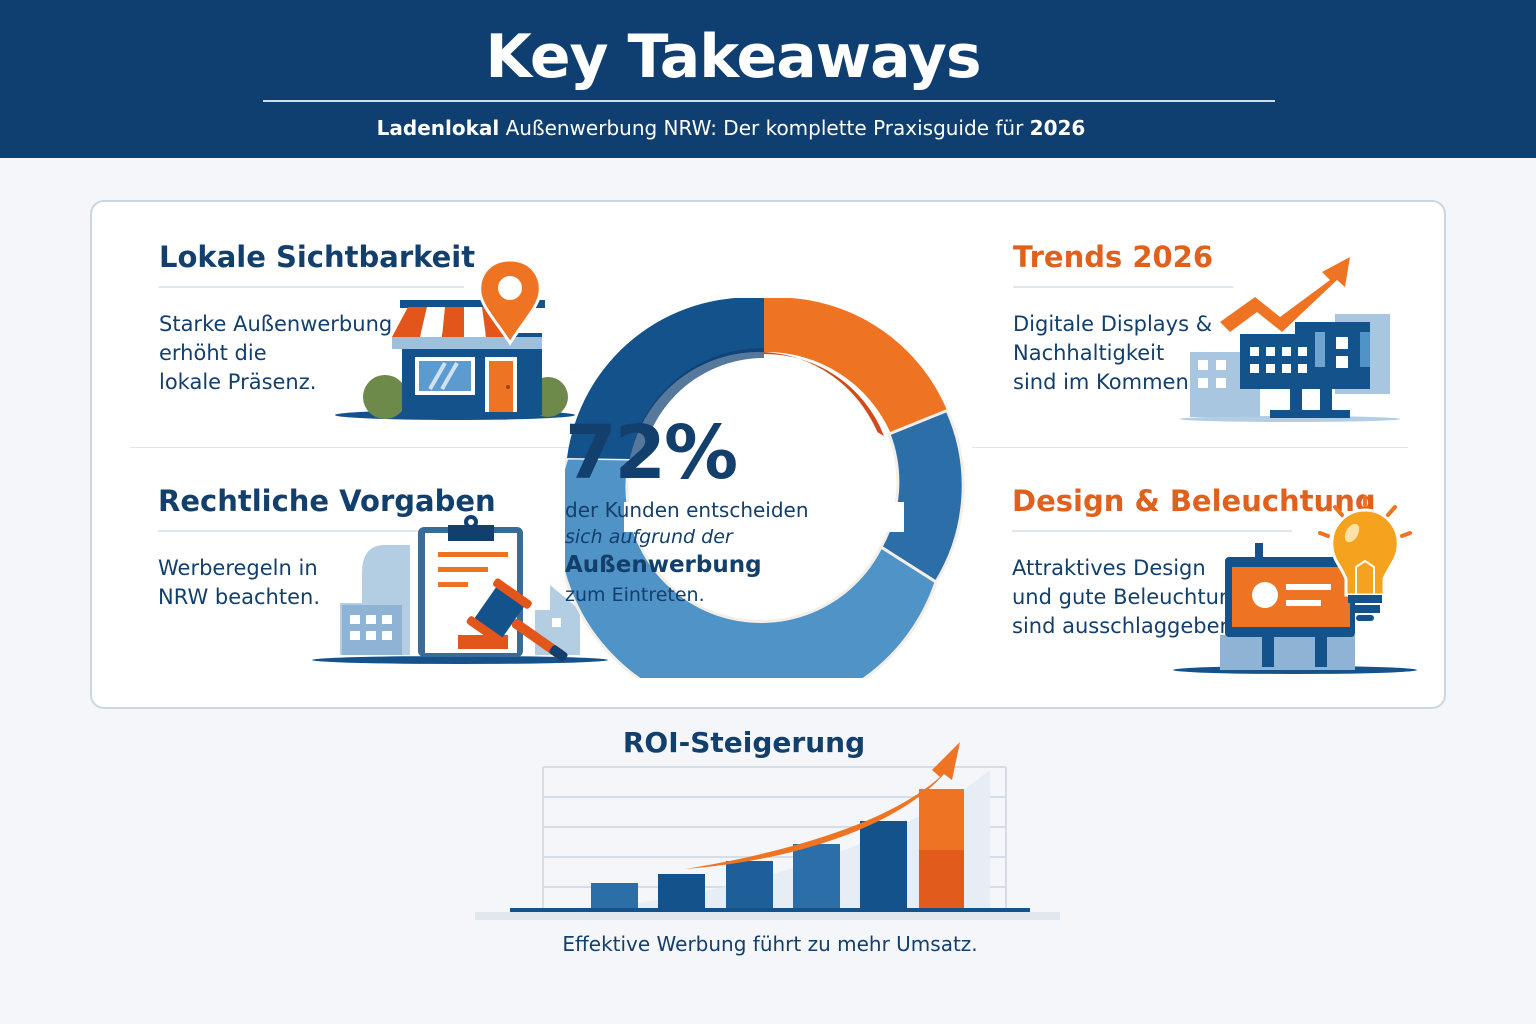 Image resolution: width=1536 pixels, height=1024 pixels. What do you see at coordinates (1113, 324) in the screenshot?
I see `text-line: Digitale Displays &` at bounding box center [1113, 324].